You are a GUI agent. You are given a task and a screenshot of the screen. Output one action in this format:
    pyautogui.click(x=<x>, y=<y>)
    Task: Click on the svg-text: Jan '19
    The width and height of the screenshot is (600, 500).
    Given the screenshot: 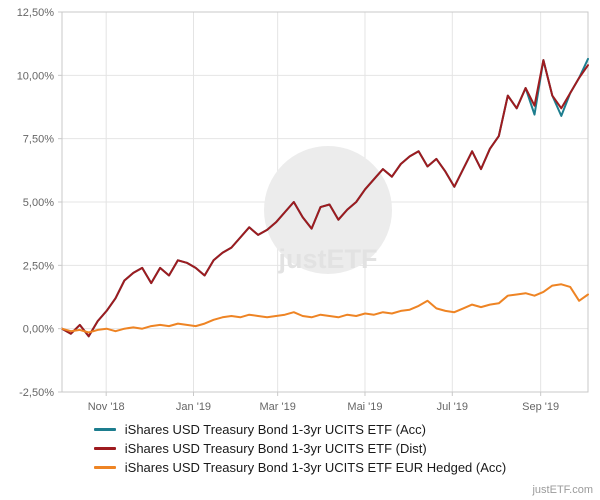 What is the action you would take?
    pyautogui.click(x=193, y=407)
    